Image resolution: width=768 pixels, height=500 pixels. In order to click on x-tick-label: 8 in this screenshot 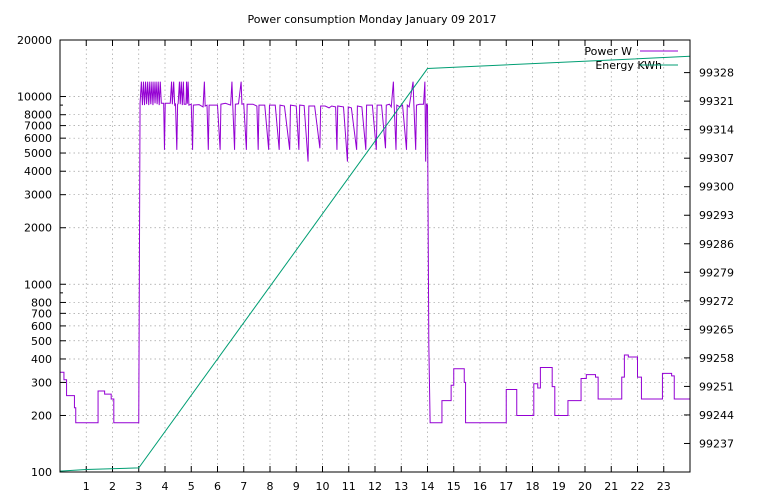, I will do `click(270, 486)`.